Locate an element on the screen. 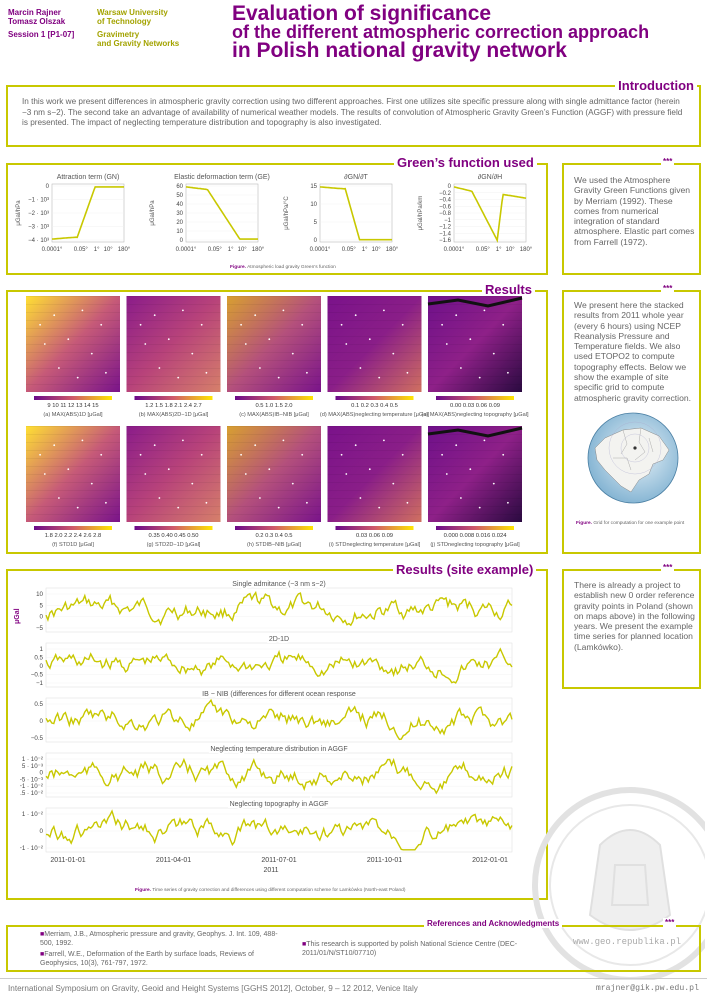 The image size is (707, 1000). globe-figure is located at coordinates (633, 458).